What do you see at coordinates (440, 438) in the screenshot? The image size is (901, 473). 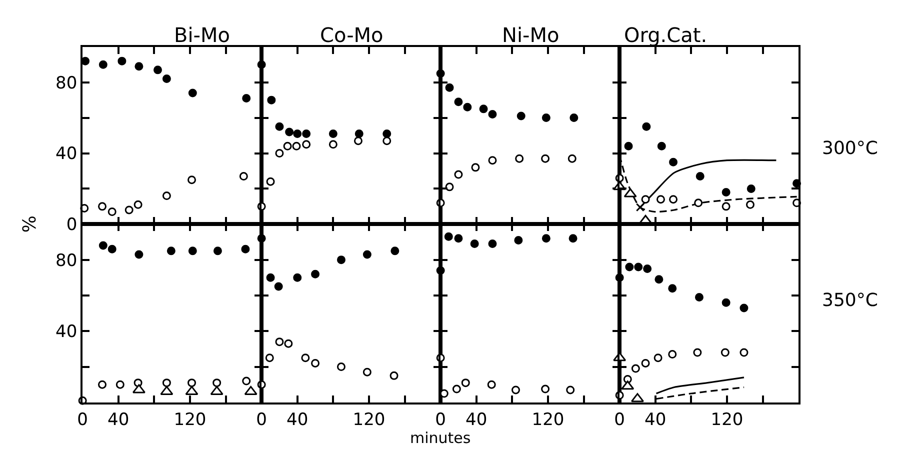 I see `x-axis-title: minutes` at bounding box center [440, 438].